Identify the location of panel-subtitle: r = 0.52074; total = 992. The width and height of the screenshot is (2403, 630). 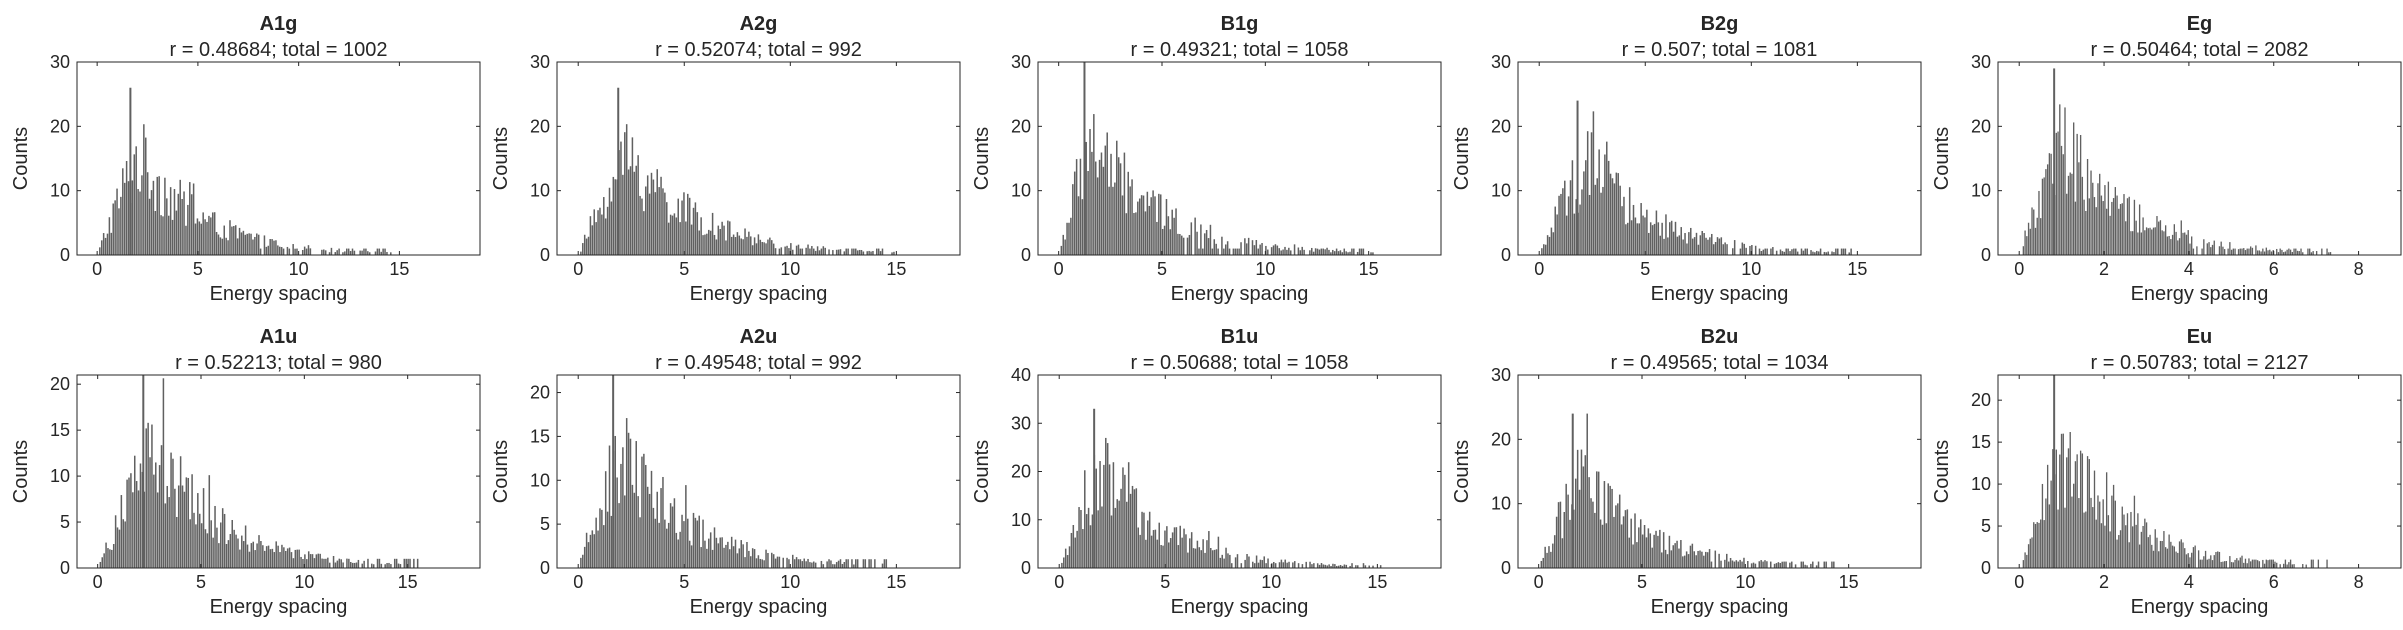
(758, 50).